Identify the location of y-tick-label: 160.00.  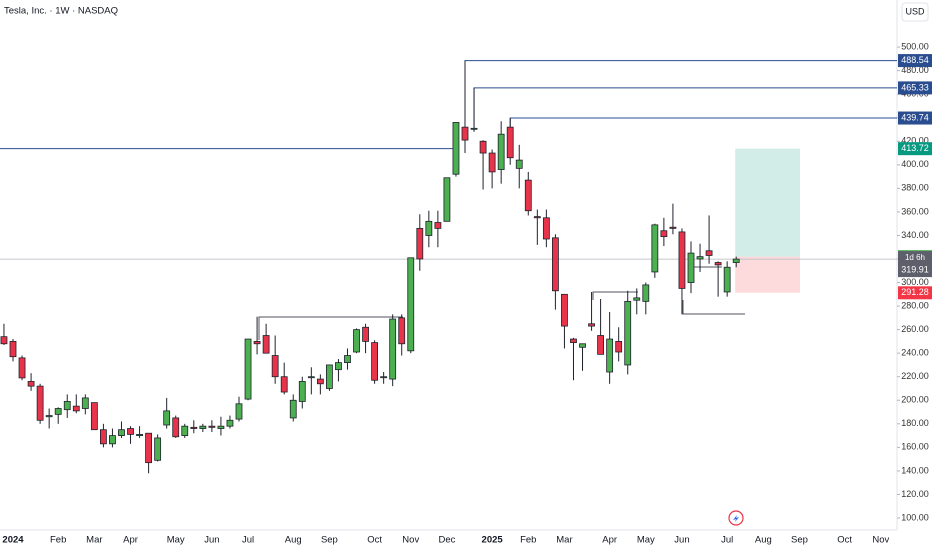
(915, 447).